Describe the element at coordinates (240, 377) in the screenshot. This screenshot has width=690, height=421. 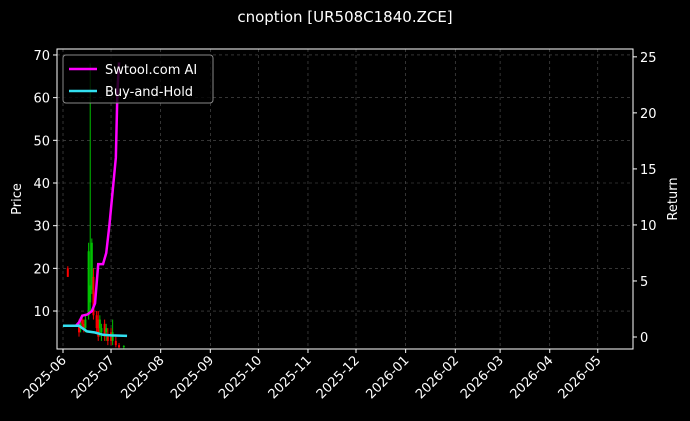
I see `x-tick-label: 2025-10` at that location.